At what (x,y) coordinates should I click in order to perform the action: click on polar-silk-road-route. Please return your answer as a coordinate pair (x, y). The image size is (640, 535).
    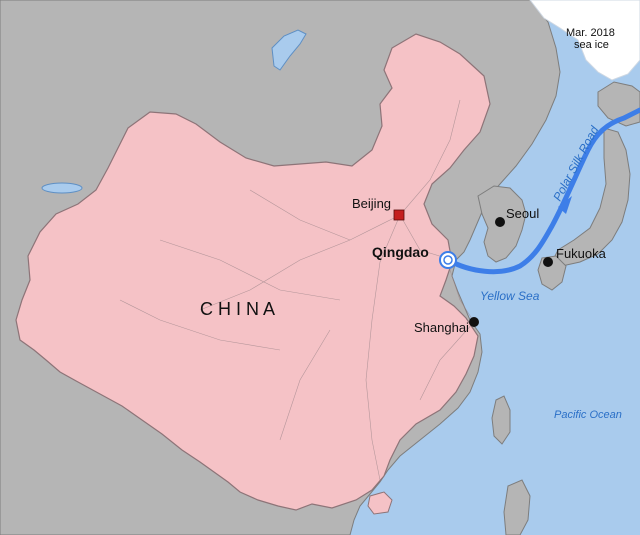
    Looking at the image, I should click on (542, 191).